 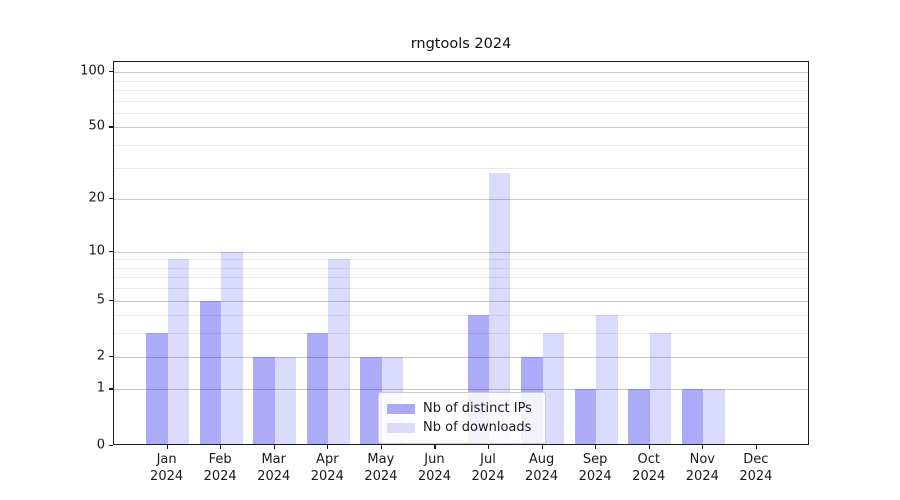 What do you see at coordinates (220, 459) in the screenshot?
I see `x-tick-month: Feb` at bounding box center [220, 459].